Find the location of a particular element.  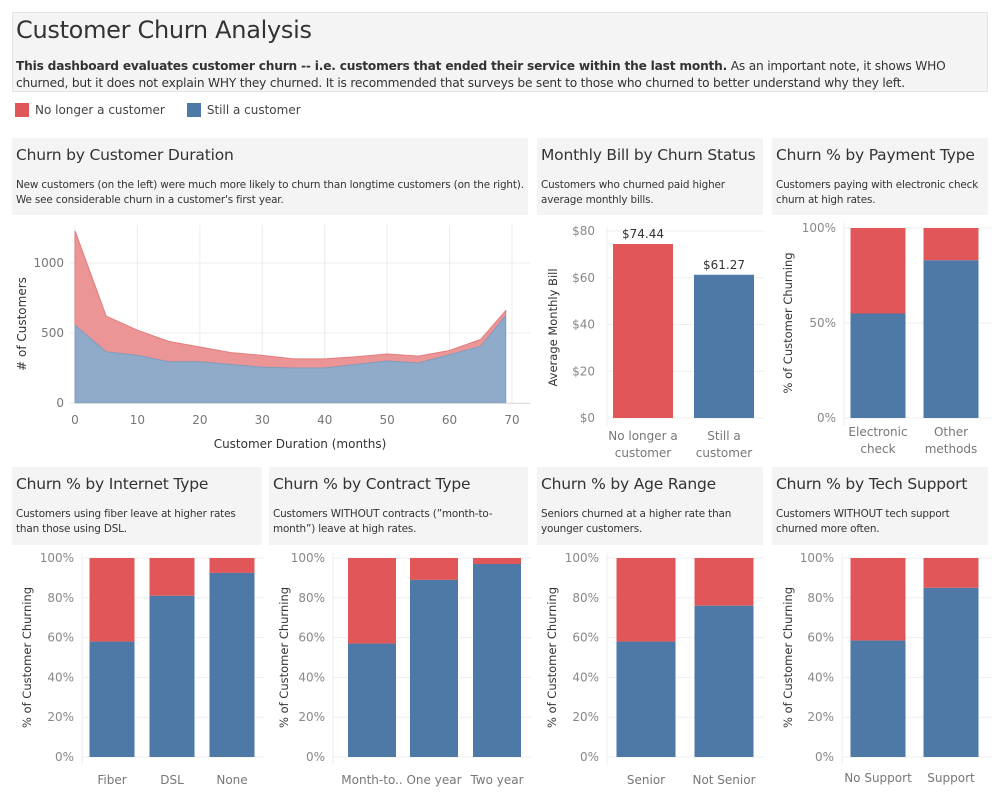

x-tick-label: 20 is located at coordinates (199, 420).